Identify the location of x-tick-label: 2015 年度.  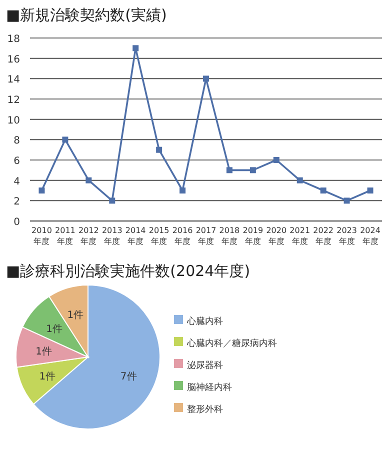
(159, 236).